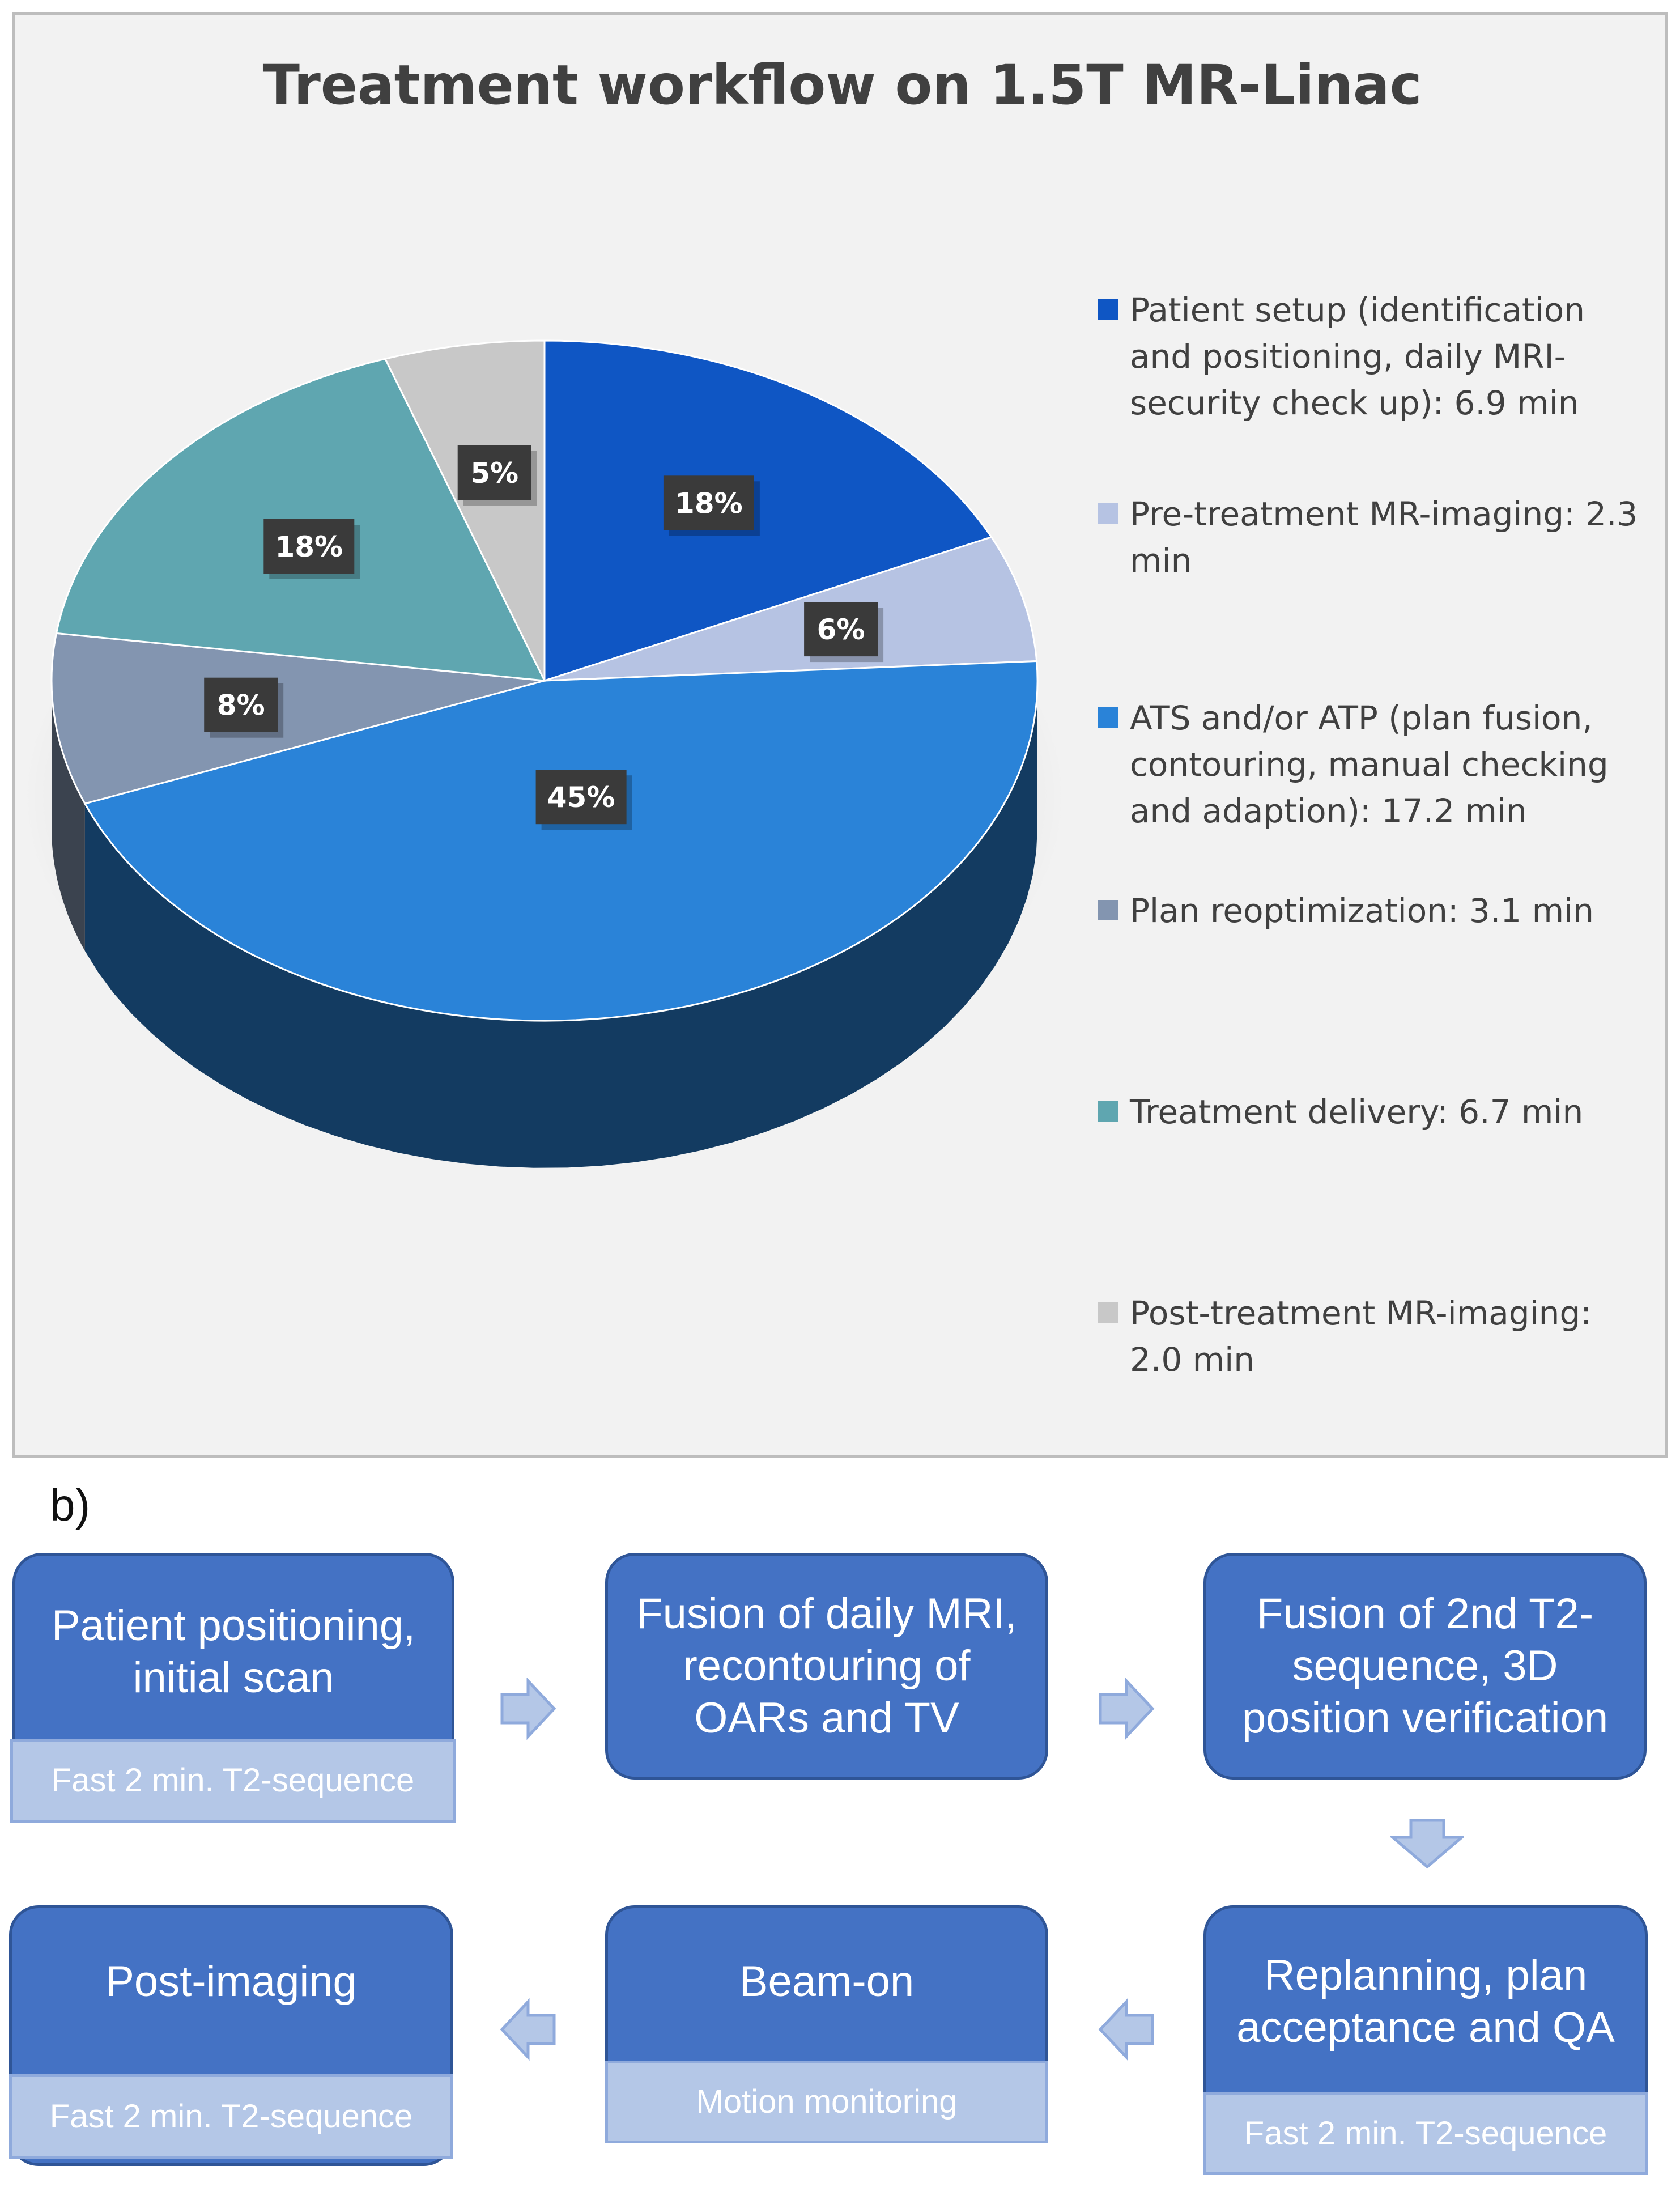 This screenshot has width=1680, height=2187. I want to click on pie-side-walls, so click(544, 924).